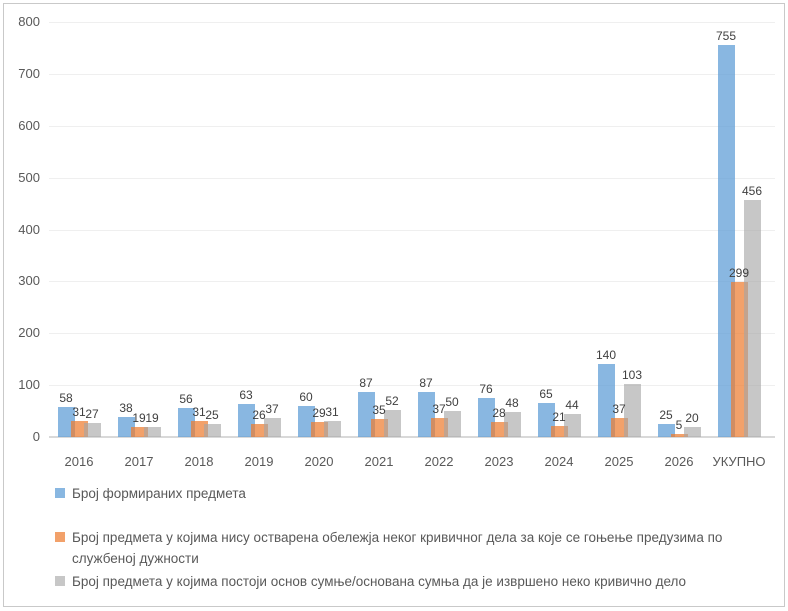 The image size is (788, 611). What do you see at coordinates (186, 398) in the screenshot?
I see `bar-value-label: 56` at bounding box center [186, 398].